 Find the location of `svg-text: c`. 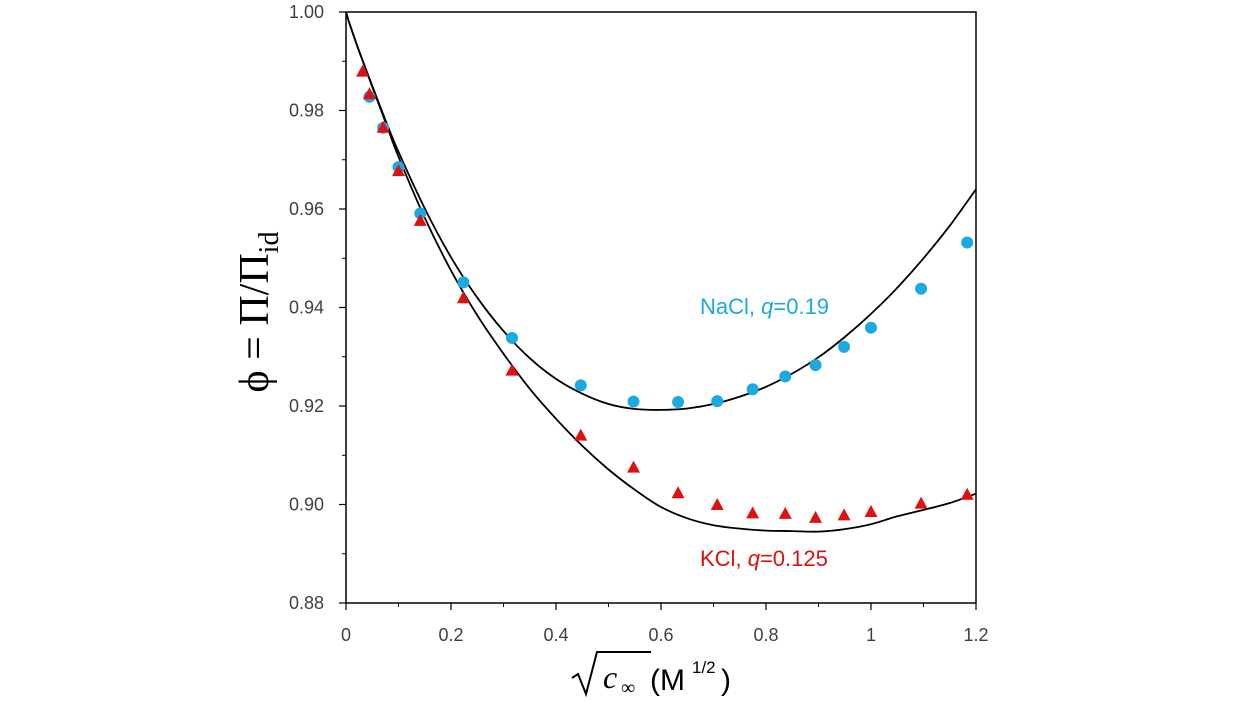

svg-text: c is located at coordinates (610, 677).